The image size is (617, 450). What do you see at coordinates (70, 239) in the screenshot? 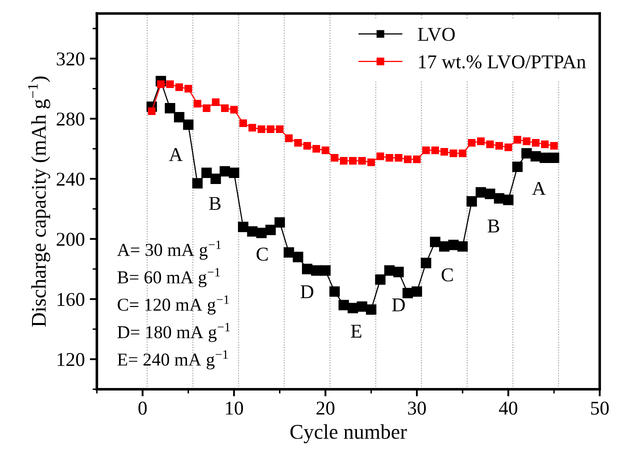
I see `y-tick-label: 200` at bounding box center [70, 239].